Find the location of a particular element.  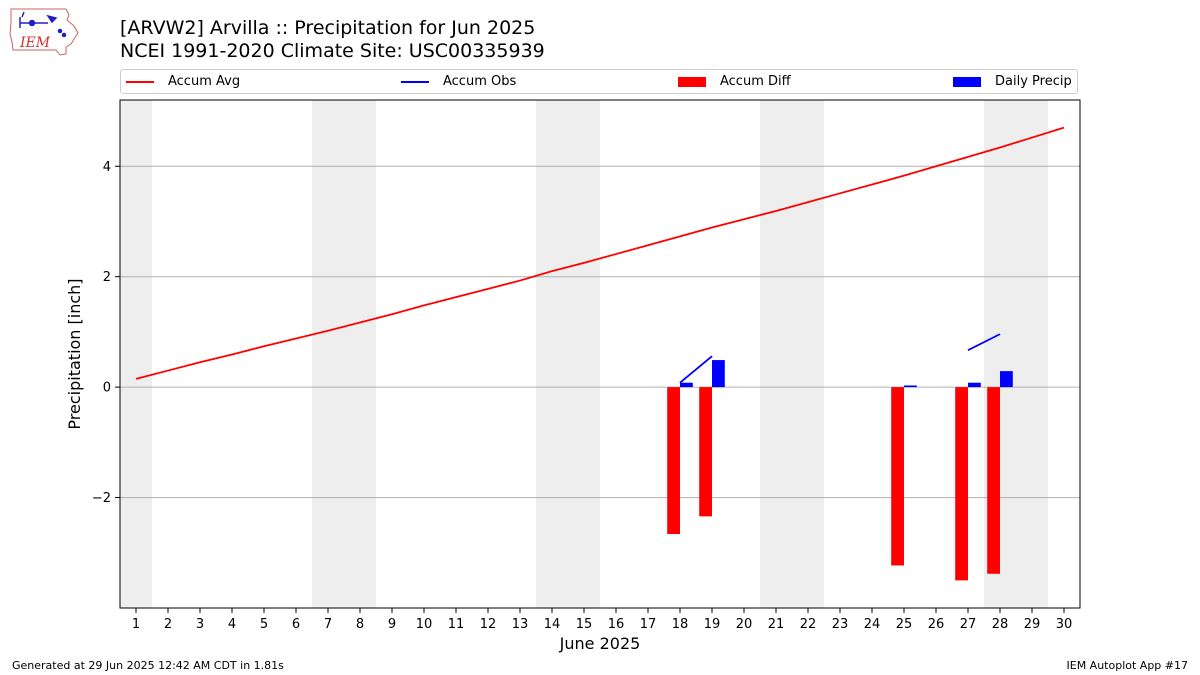

x-tick-label: 7 is located at coordinates (328, 624).